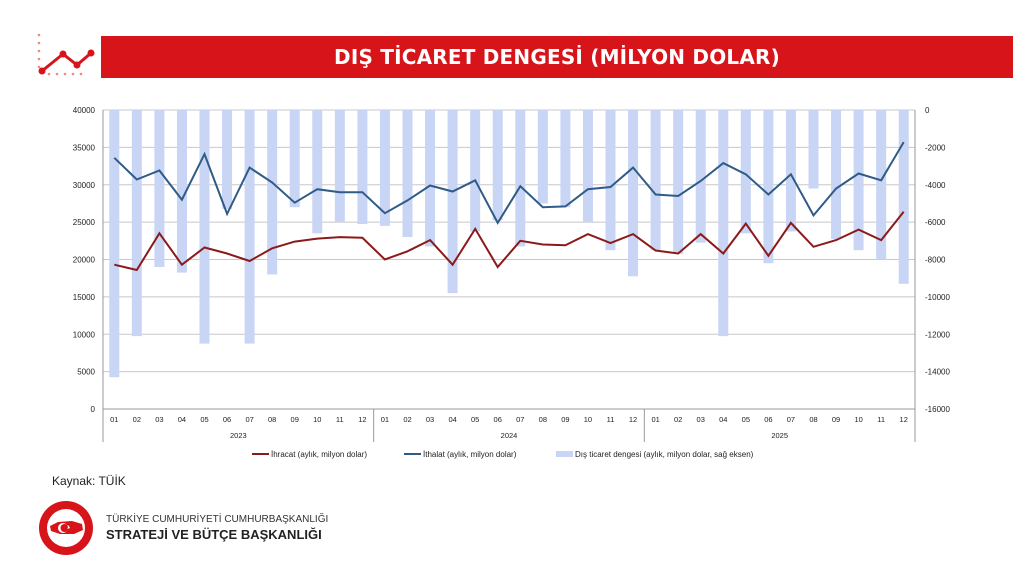 This screenshot has width=1024, height=576. I want to click on title-banner: DIŞ TİCARET DENGESİ (MİLYON DOLAR), so click(557, 57).